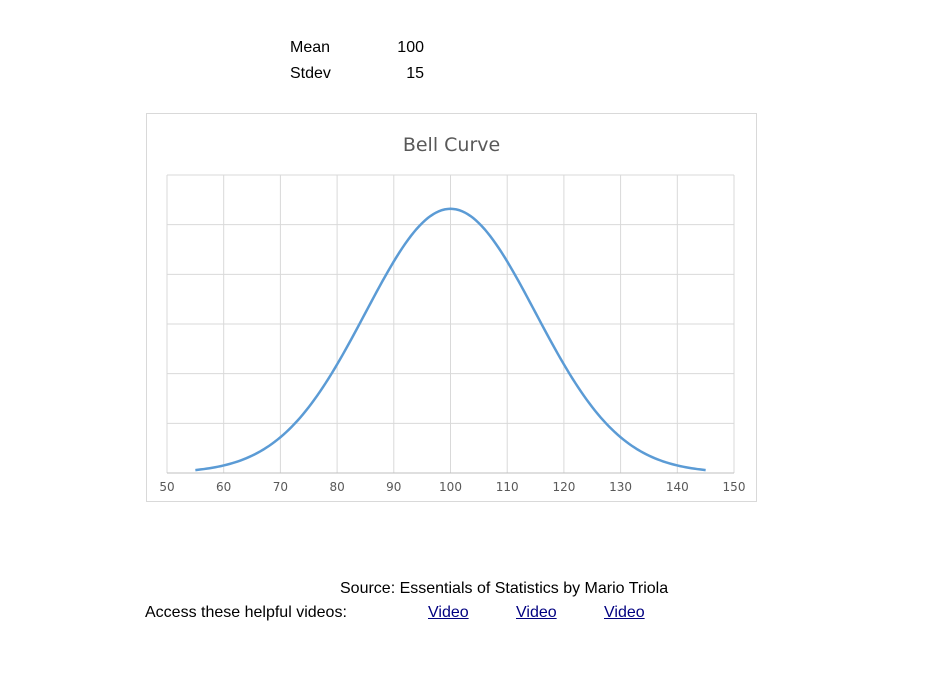 The width and height of the screenshot is (946, 681). I want to click on access-videos-label: Access these helpful videos:, so click(246, 612).